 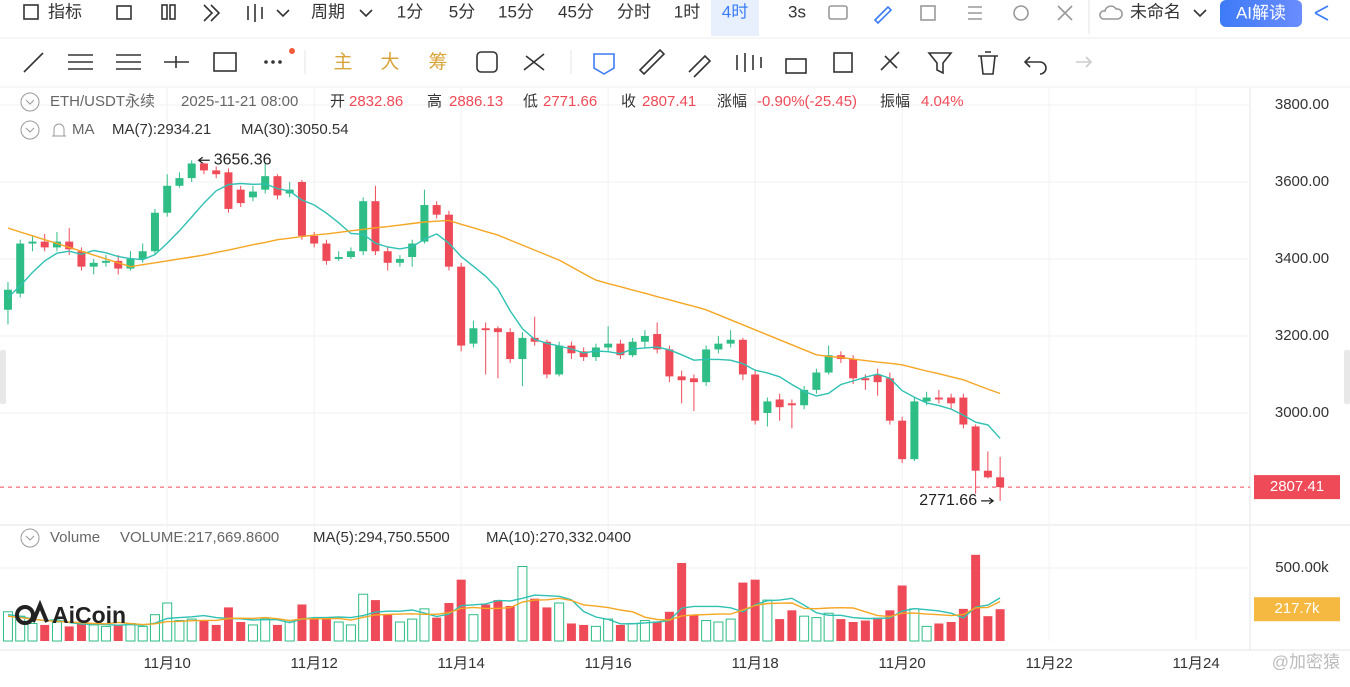 What do you see at coordinates (59, 130) in the screenshot?
I see `alert-icon` at bounding box center [59, 130].